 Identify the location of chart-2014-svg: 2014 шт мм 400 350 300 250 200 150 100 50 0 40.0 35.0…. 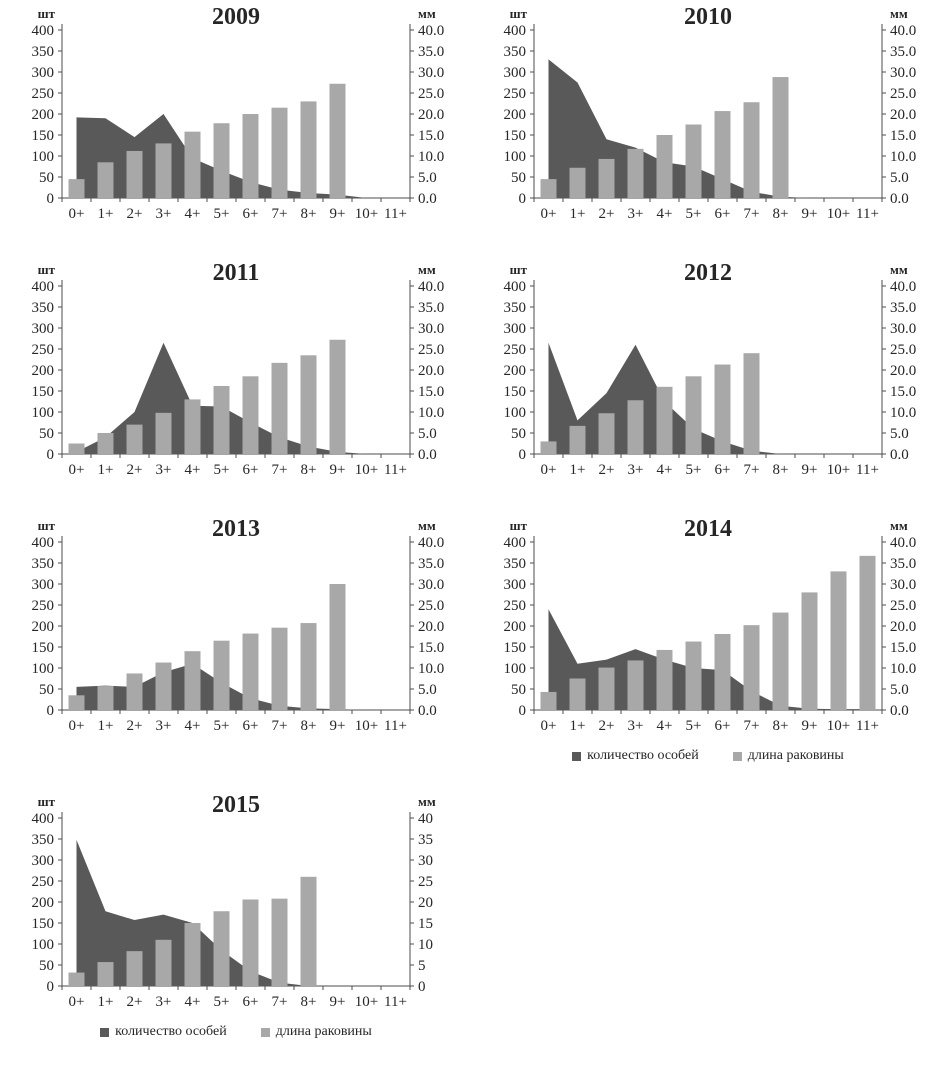
(710, 625).